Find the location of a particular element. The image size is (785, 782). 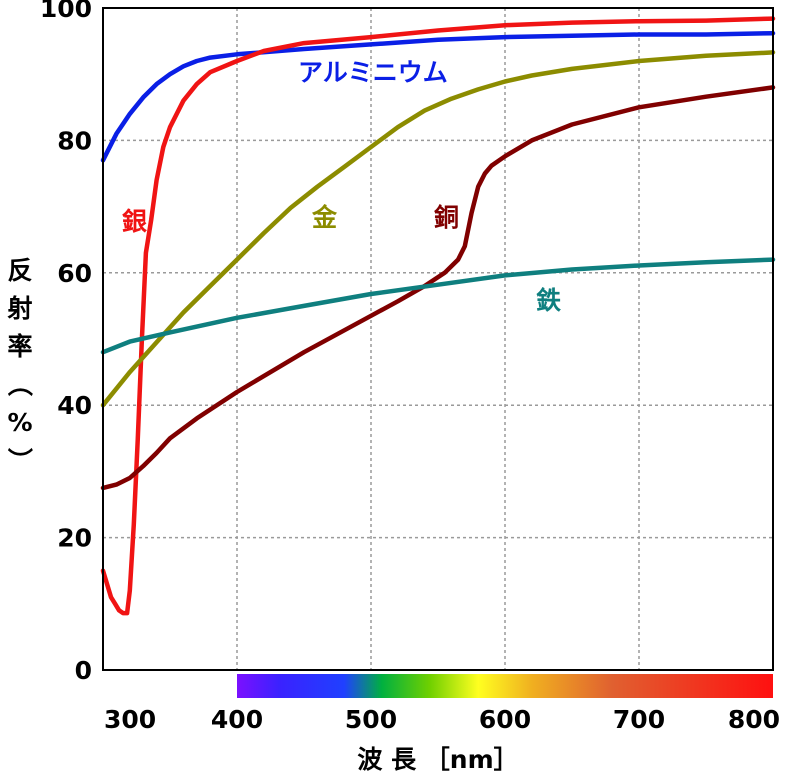

x-tick-label: 500 is located at coordinates (371, 719).